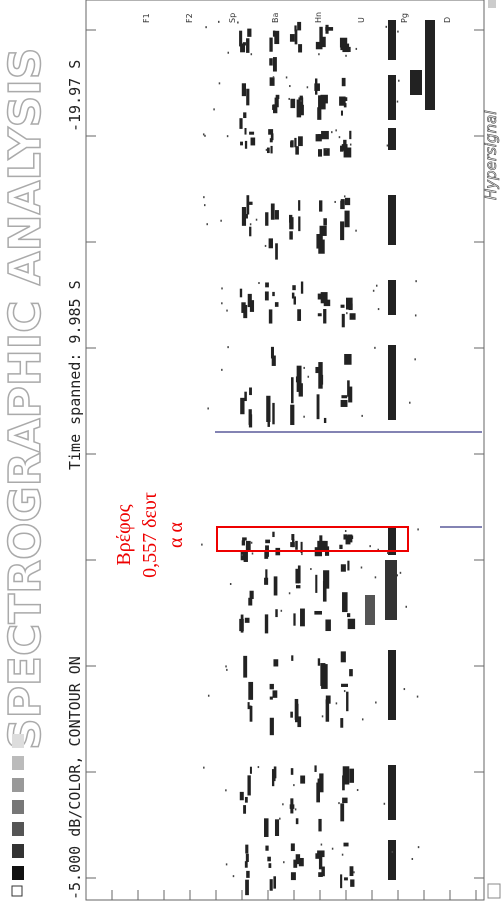 This screenshot has width=502, height=904. I want to click on side-label: Pg, so click(404, 18).